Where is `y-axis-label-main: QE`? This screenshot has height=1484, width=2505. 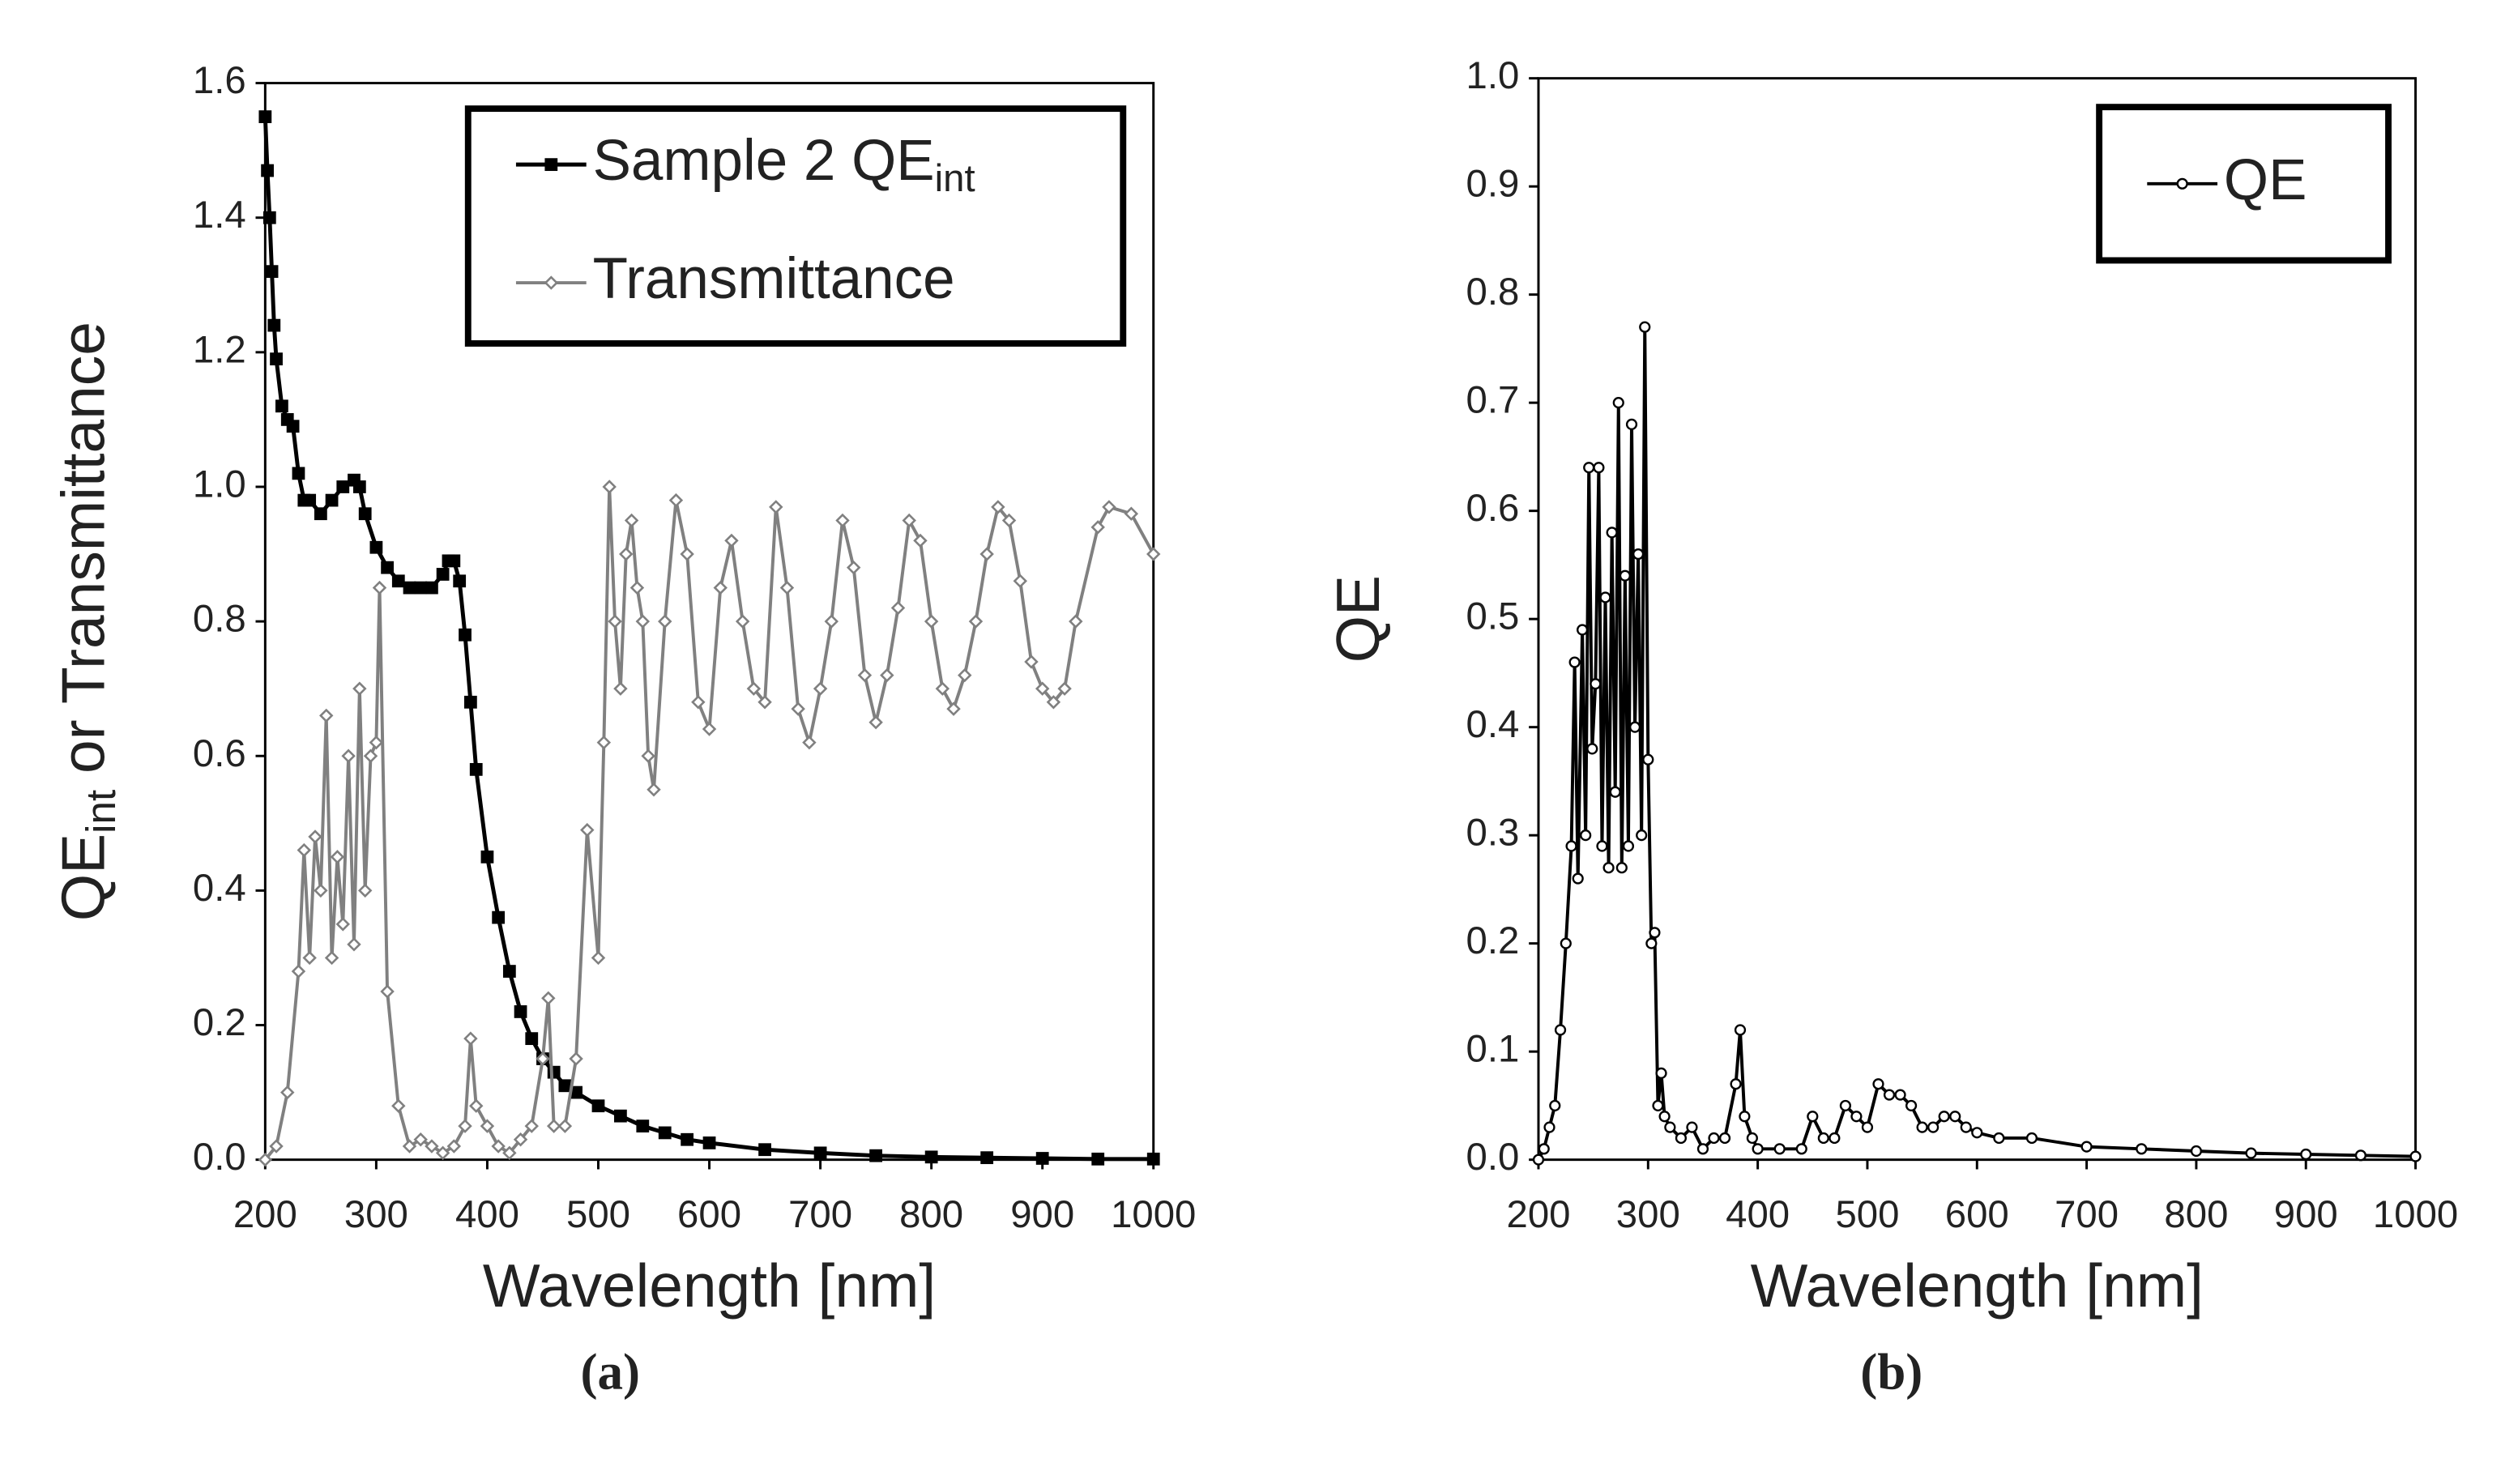
y-axis-label-main: QE is located at coordinates (1358, 619).